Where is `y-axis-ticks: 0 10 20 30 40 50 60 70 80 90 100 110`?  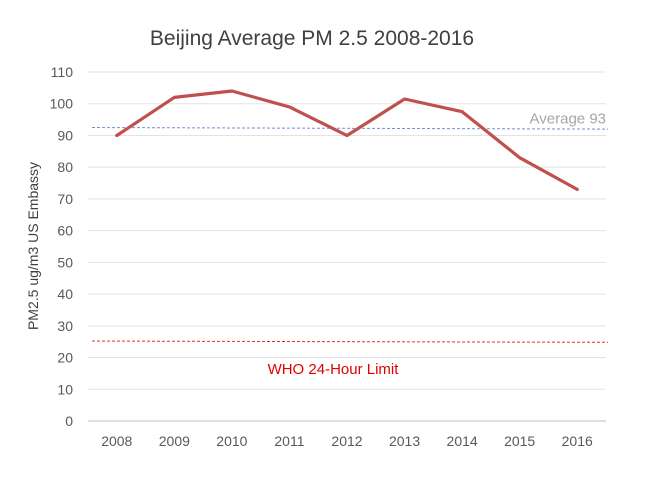
y-axis-ticks: 0 10 20 30 40 50 60 70 80 90 100 110 is located at coordinates (62, 246).